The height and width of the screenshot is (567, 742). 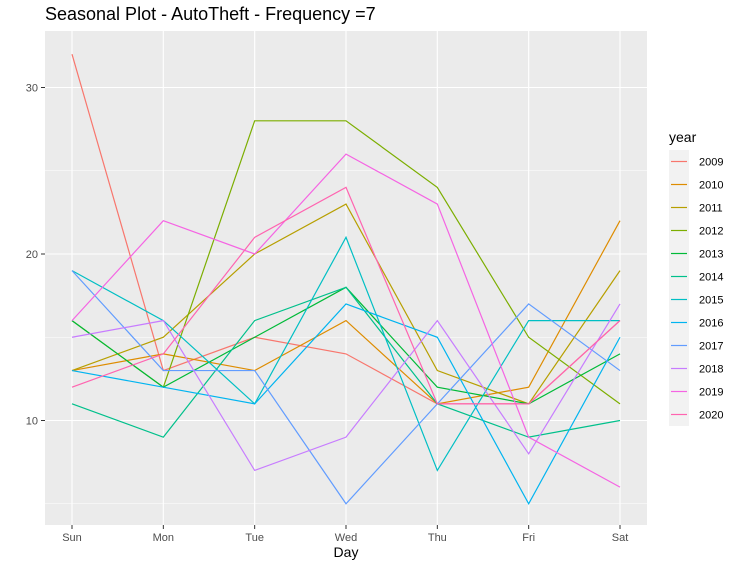 I want to click on chart-title: Seasonal Plot - AutoTheft - Frequency =7, so click(x=210, y=14).